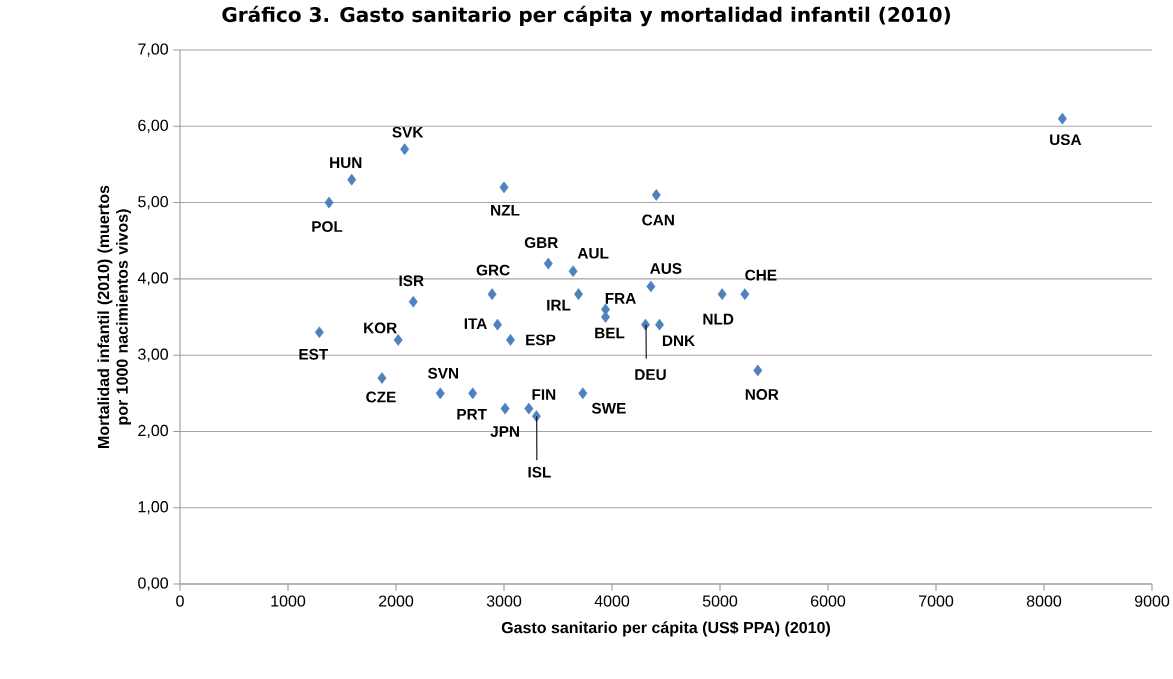 The height and width of the screenshot is (679, 1173). Describe the element at coordinates (1152, 601) in the screenshot. I see `x-tick-label: 9000` at that location.